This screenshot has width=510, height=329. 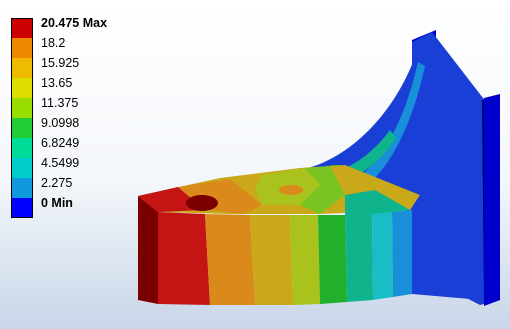 I want to click on bolt-hole-large, so click(x=202, y=203).